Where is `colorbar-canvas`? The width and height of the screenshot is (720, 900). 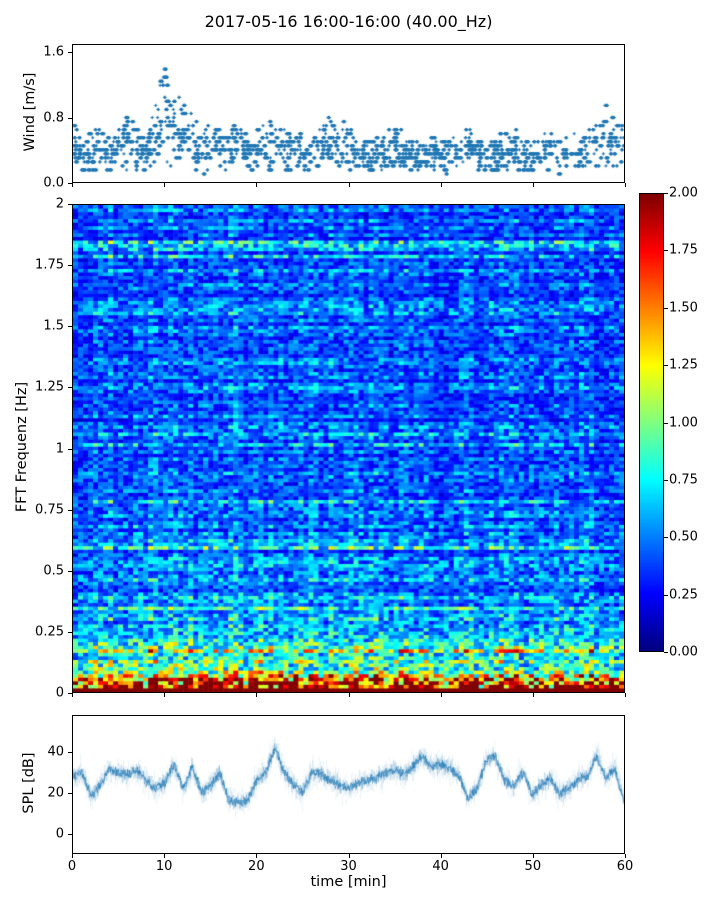 colorbar-canvas is located at coordinates (651, 422).